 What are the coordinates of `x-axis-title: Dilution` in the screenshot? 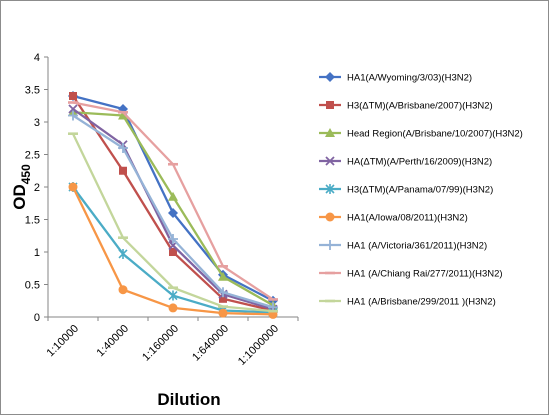 It's located at (188, 399).